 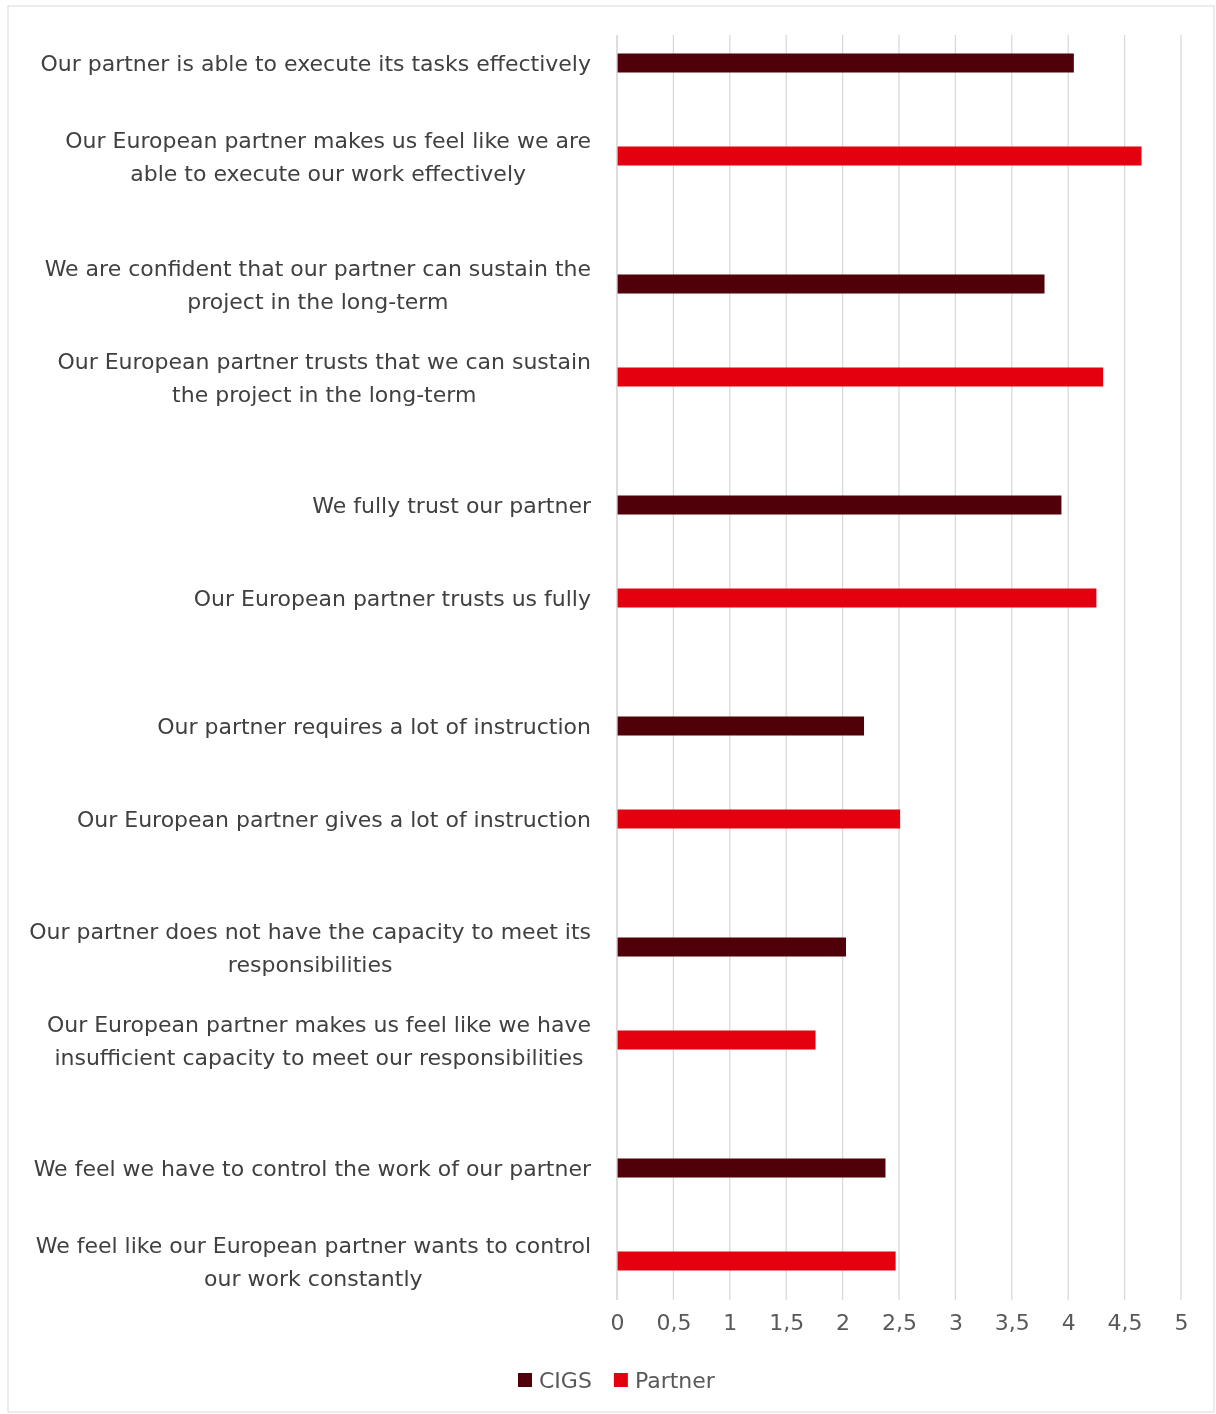 What do you see at coordinates (730, 1322) in the screenshot?
I see `x-tick-label: 1` at bounding box center [730, 1322].